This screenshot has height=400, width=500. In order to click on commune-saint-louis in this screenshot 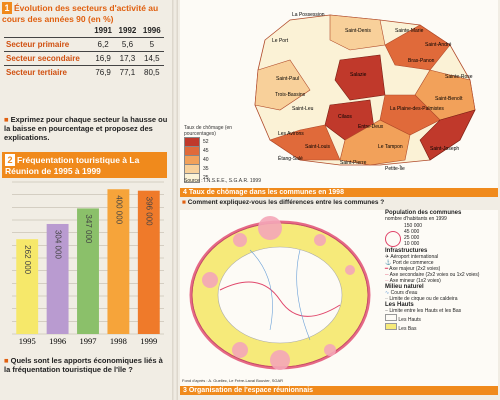, I will do `click(305, 142)`.